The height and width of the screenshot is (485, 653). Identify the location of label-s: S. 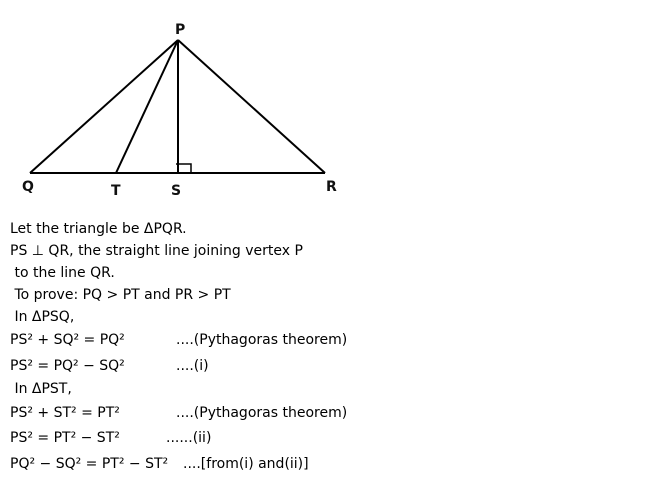
(176, 191).